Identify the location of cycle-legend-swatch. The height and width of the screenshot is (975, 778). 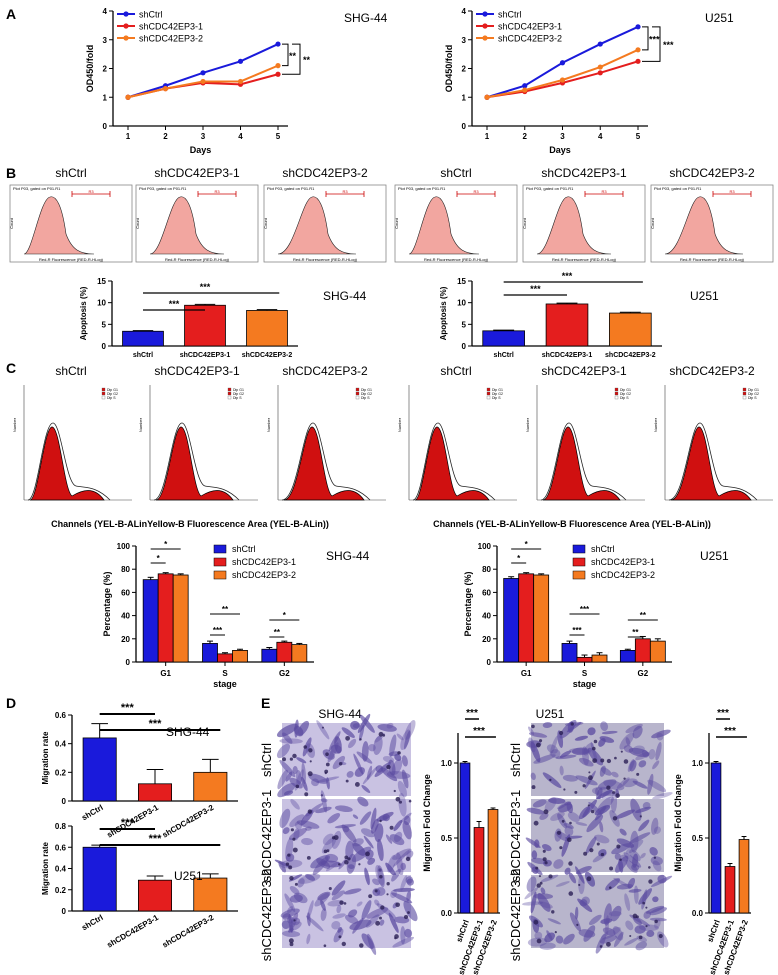
(357, 397).